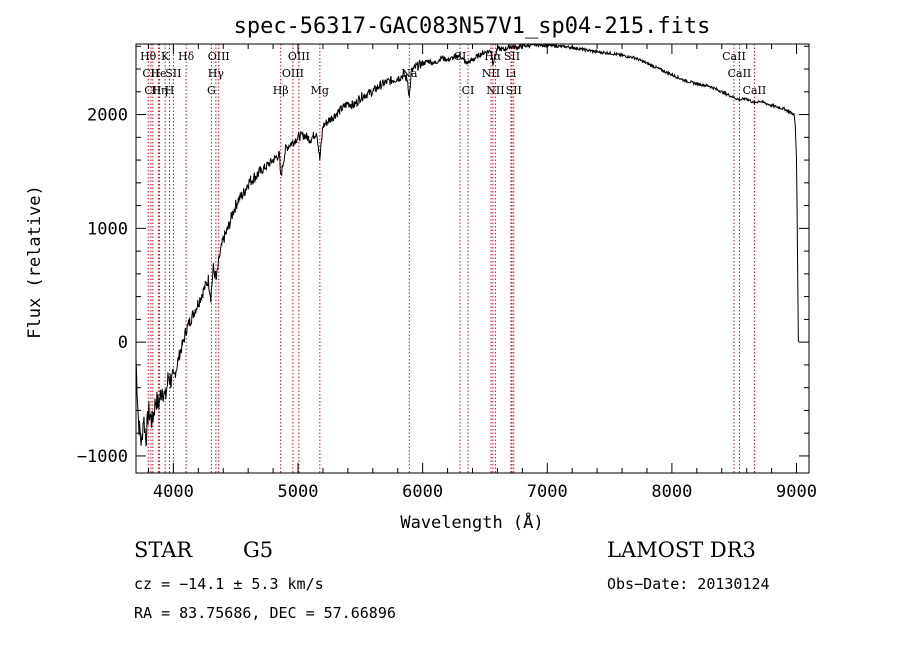 The width and height of the screenshot is (900, 649). What do you see at coordinates (796, 492) in the screenshot?
I see `x-tick-label: 9000` at bounding box center [796, 492].